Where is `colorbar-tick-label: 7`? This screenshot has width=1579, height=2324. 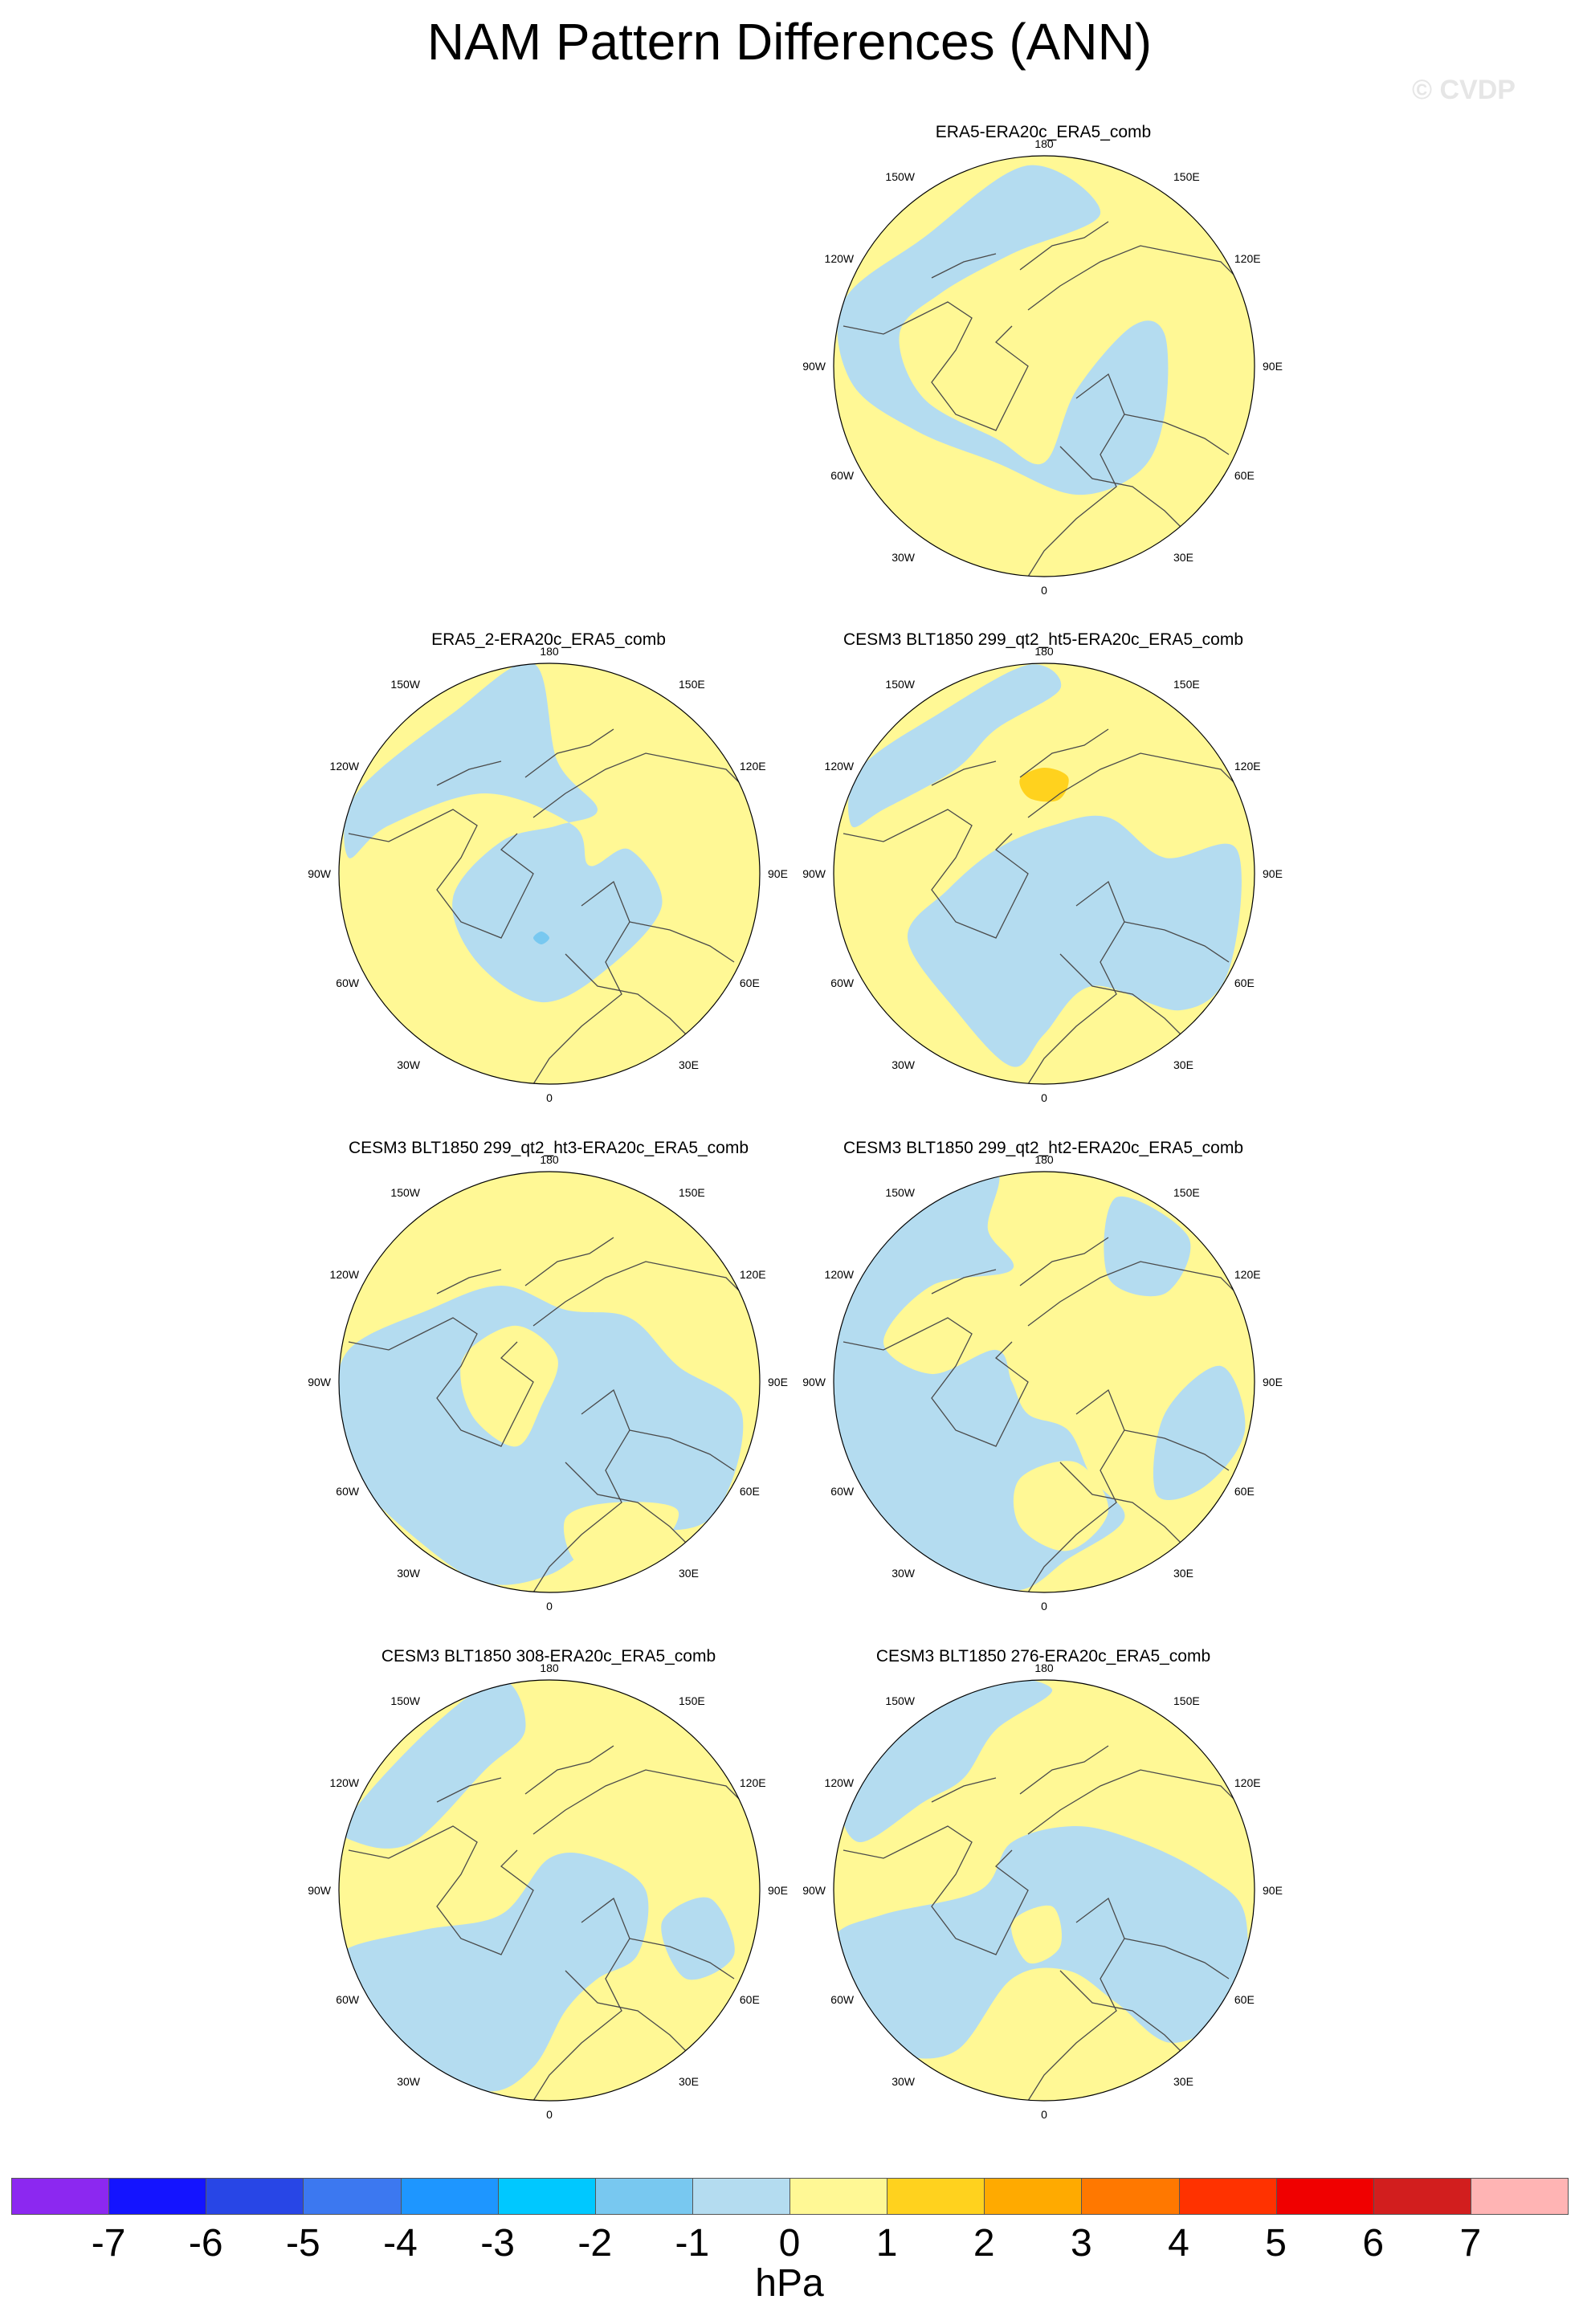 colorbar-tick-label: 7 is located at coordinates (1470, 2244).